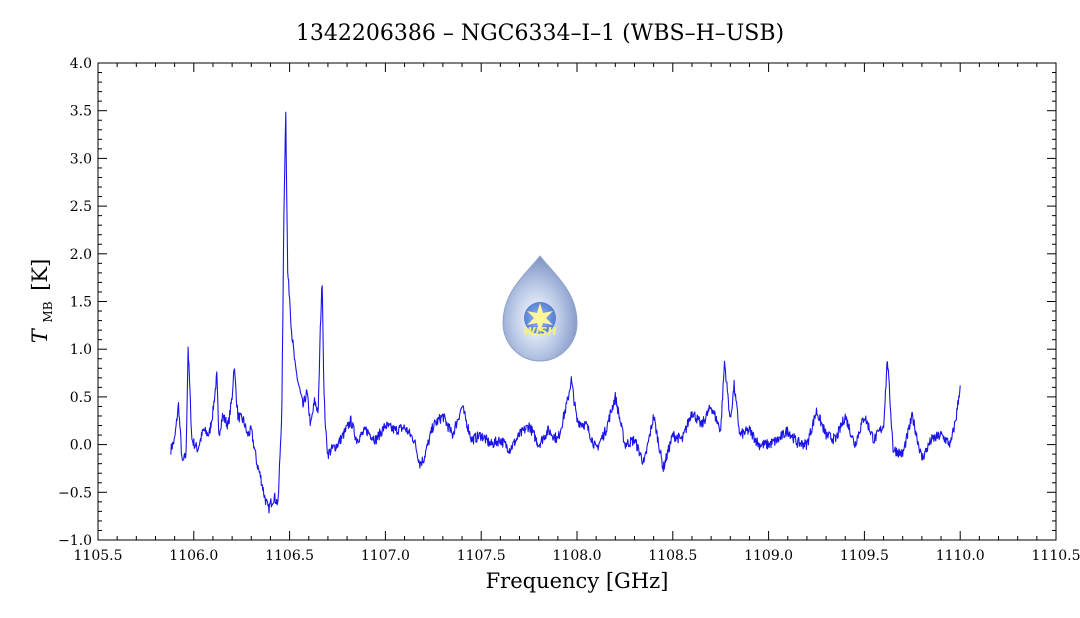 The height and width of the screenshot is (618, 1080). What do you see at coordinates (40, 335) in the screenshot?
I see `y-axis-symbol: T` at bounding box center [40, 335].